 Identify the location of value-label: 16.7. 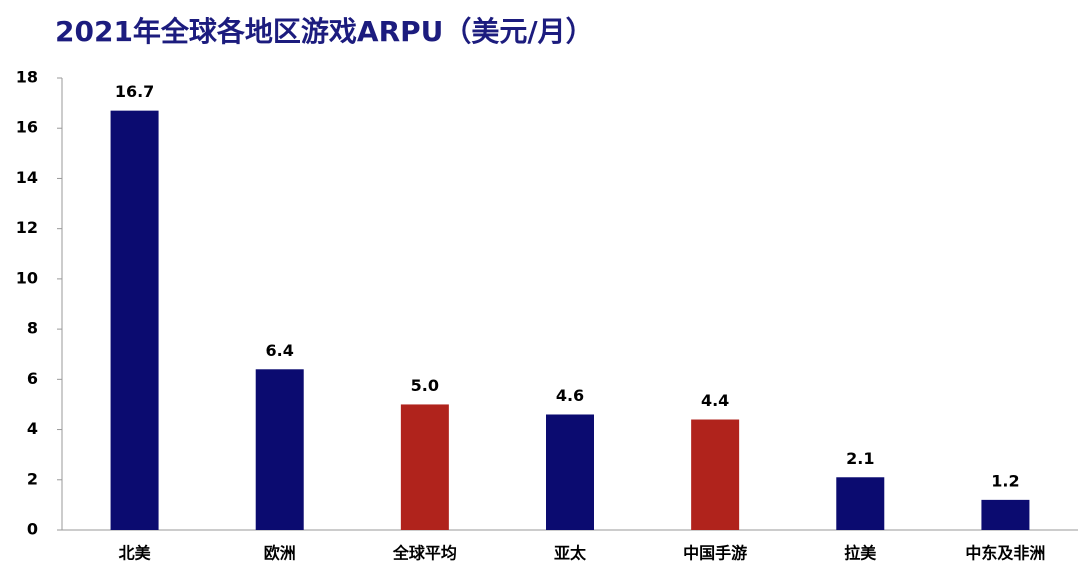
(134, 91).